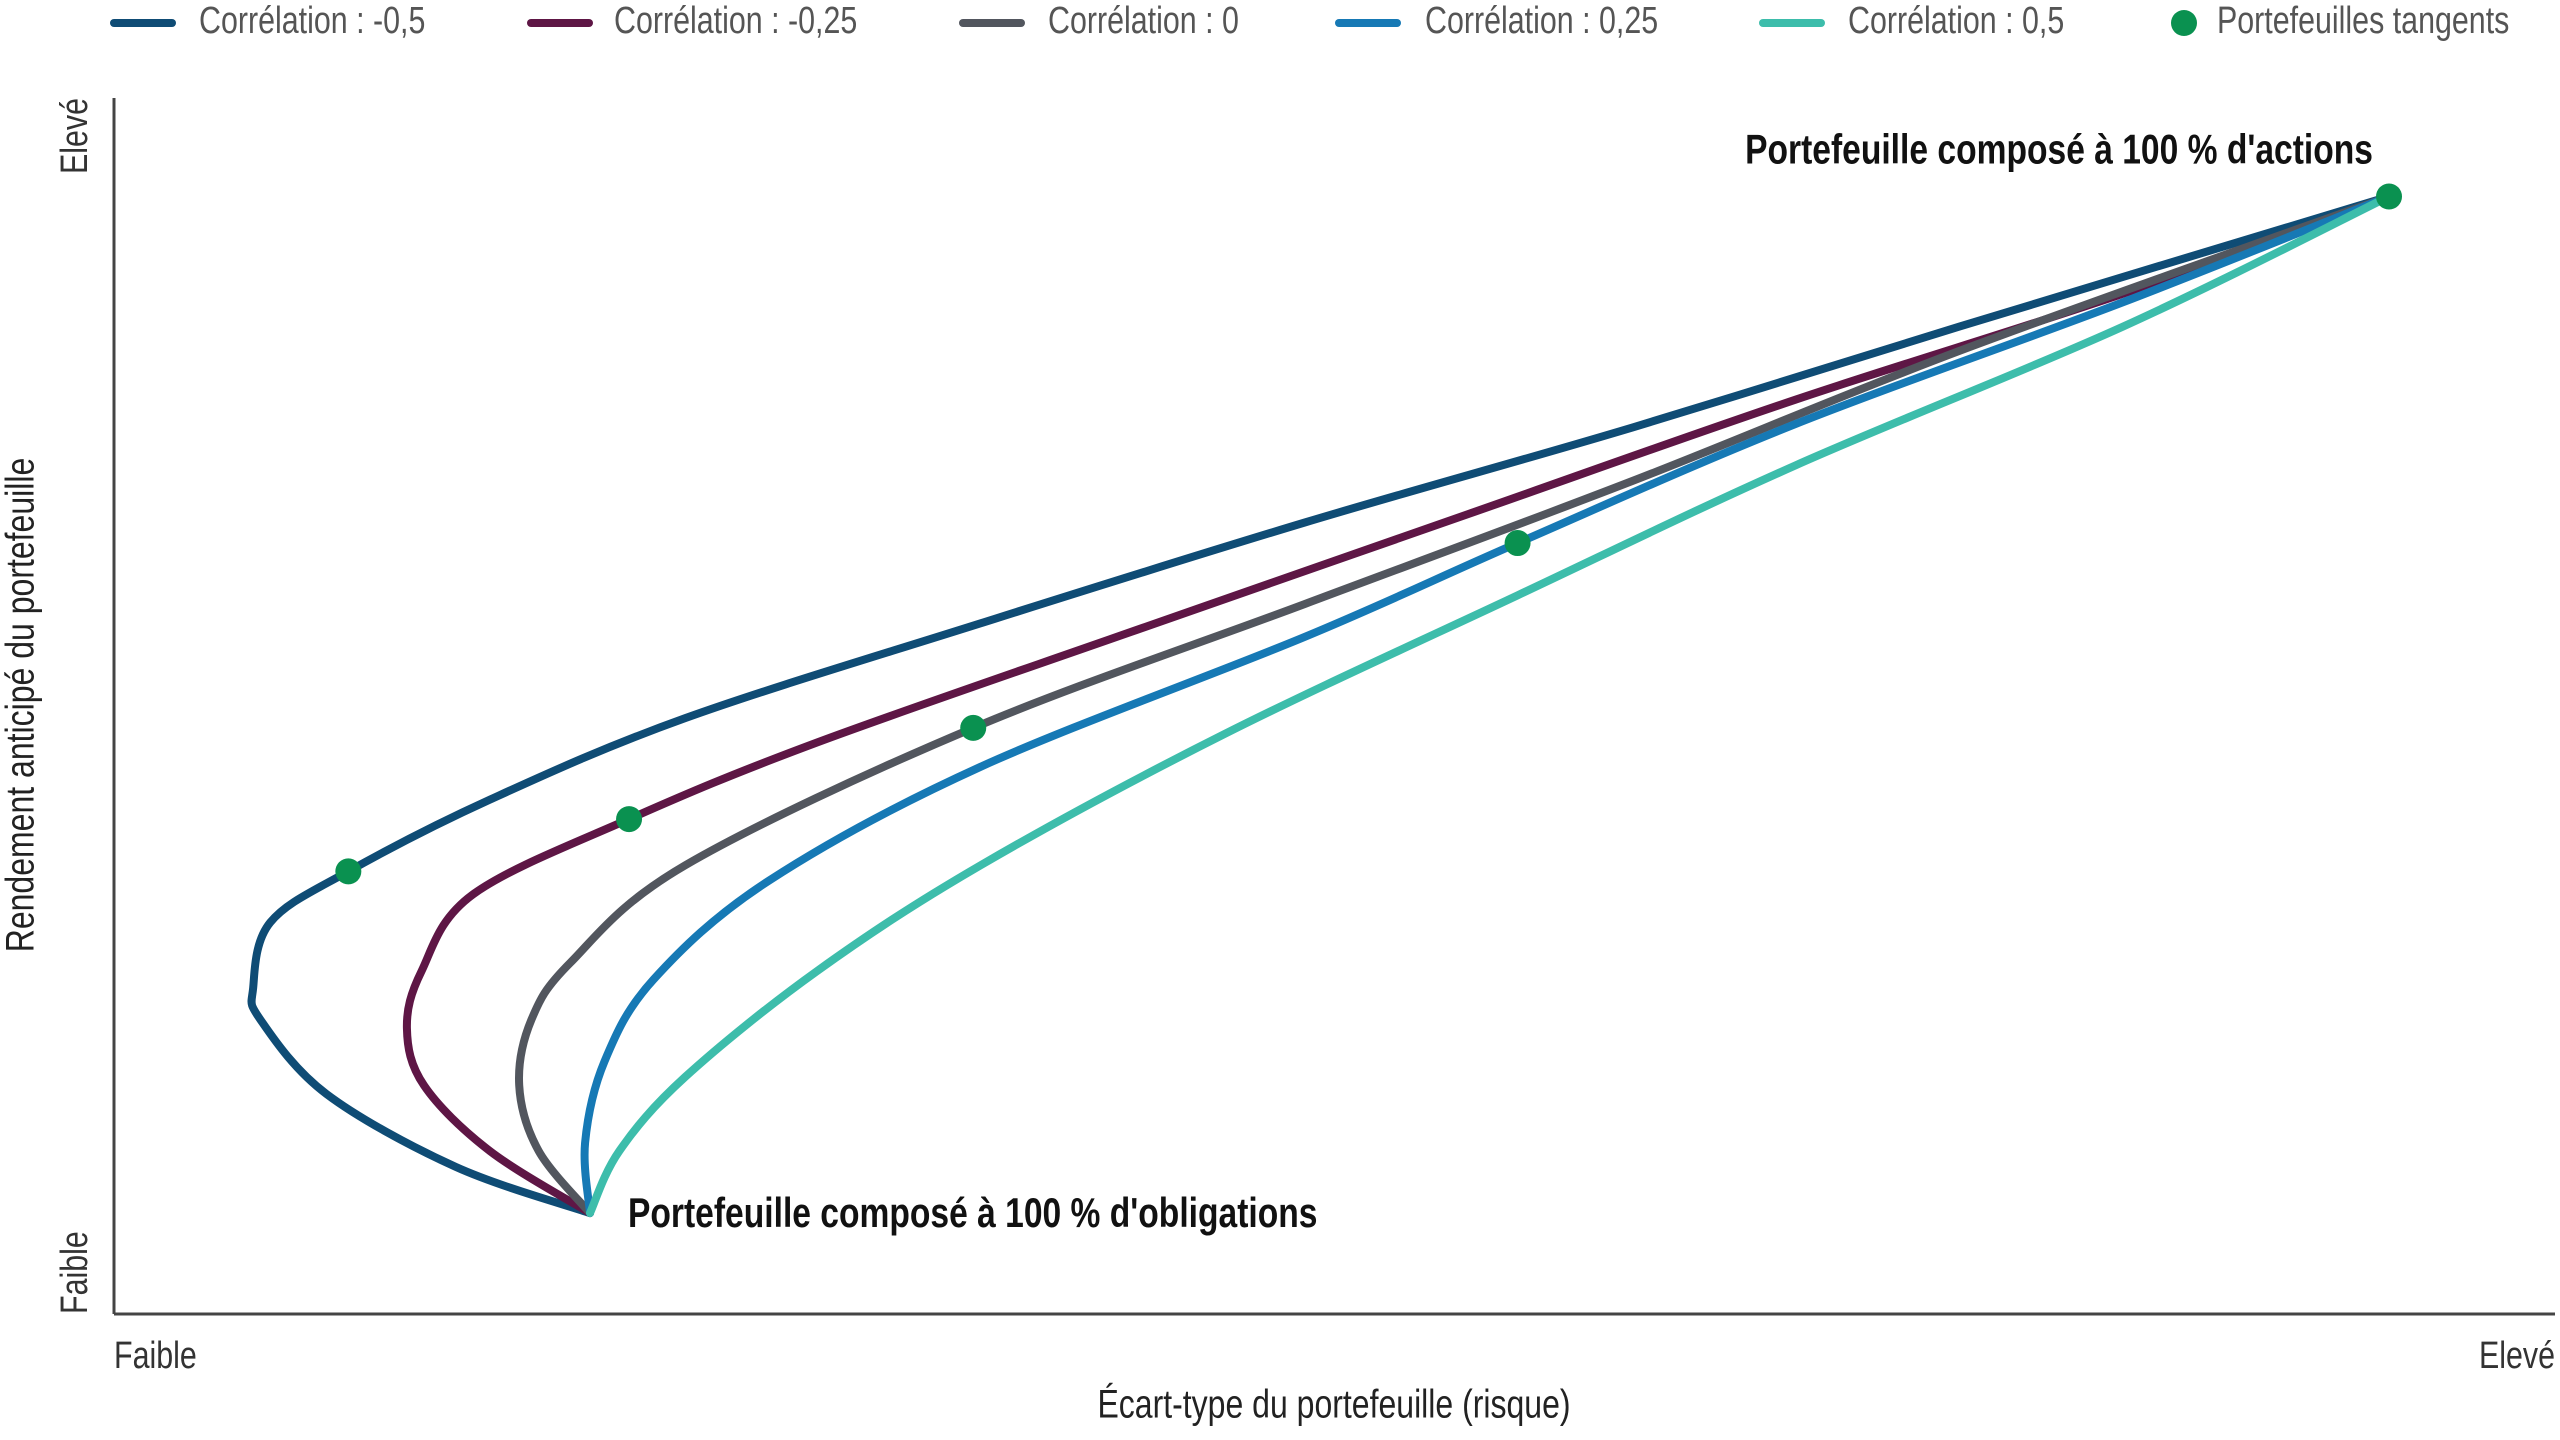 The width and height of the screenshot is (2560, 1440). Describe the element at coordinates (312, 21) in the screenshot. I see `legend-label: Corrélation : -0,5` at that location.